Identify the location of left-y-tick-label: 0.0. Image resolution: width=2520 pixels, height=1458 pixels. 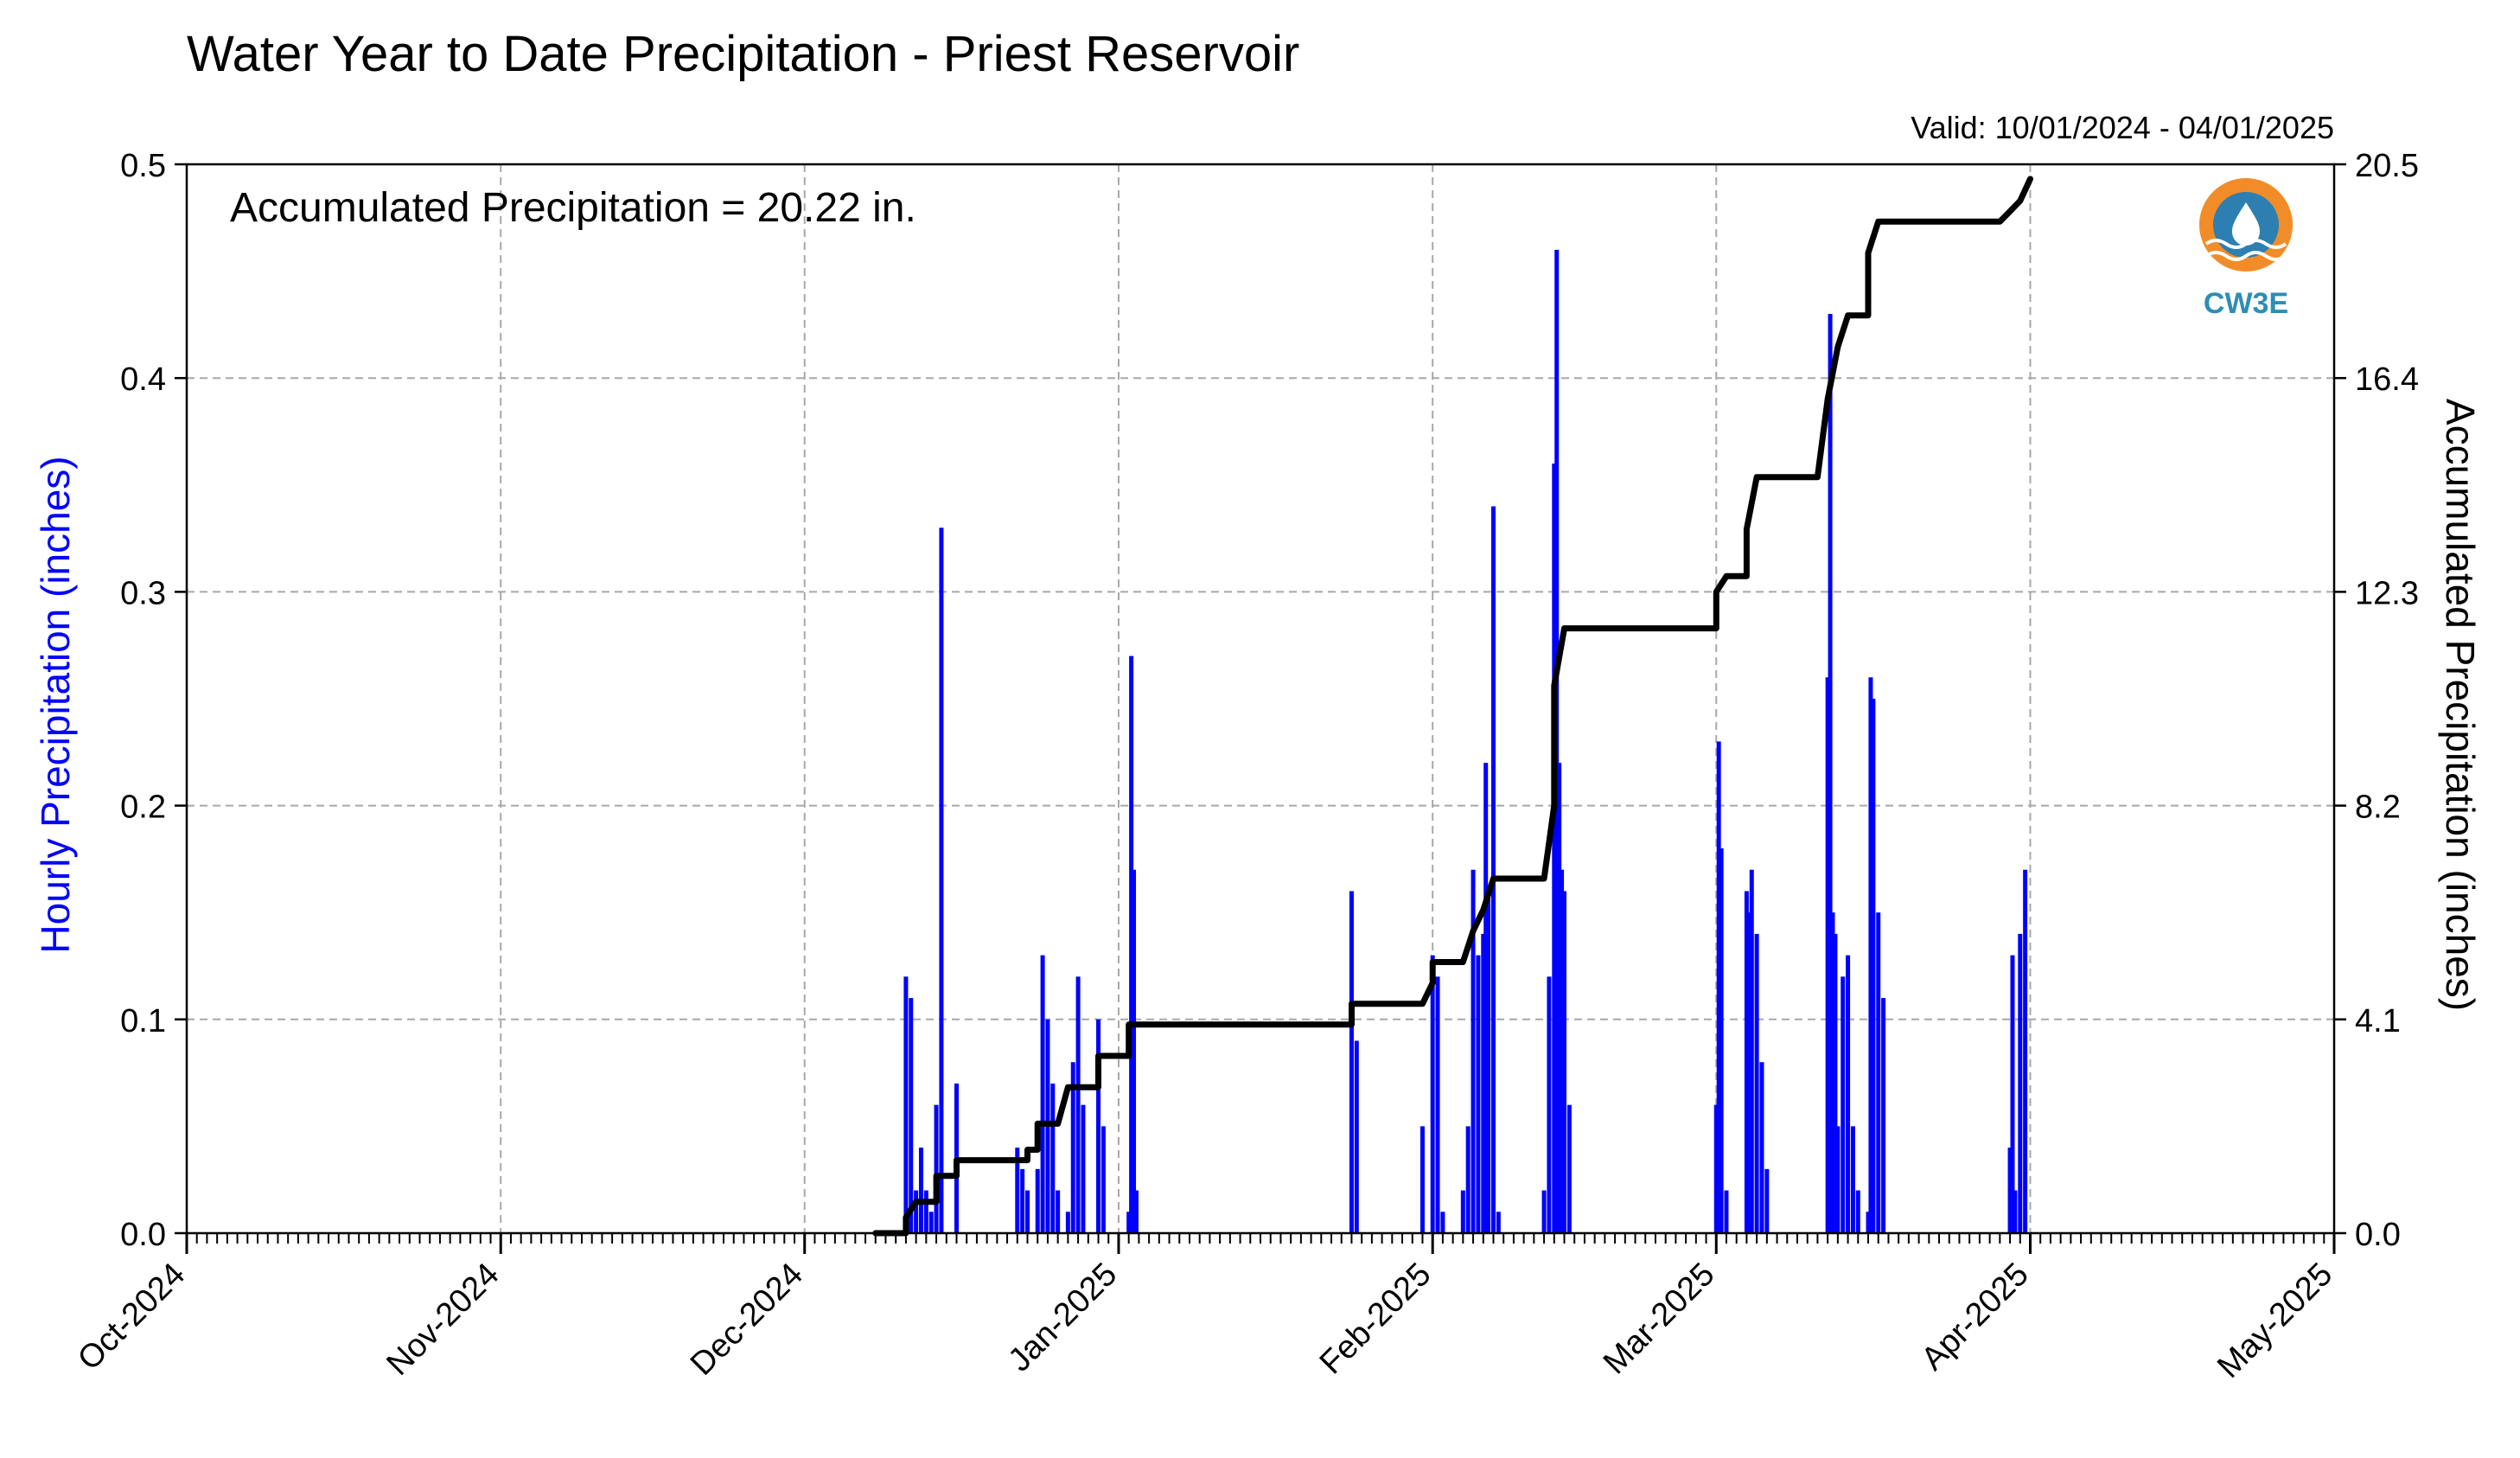
(143, 1235).